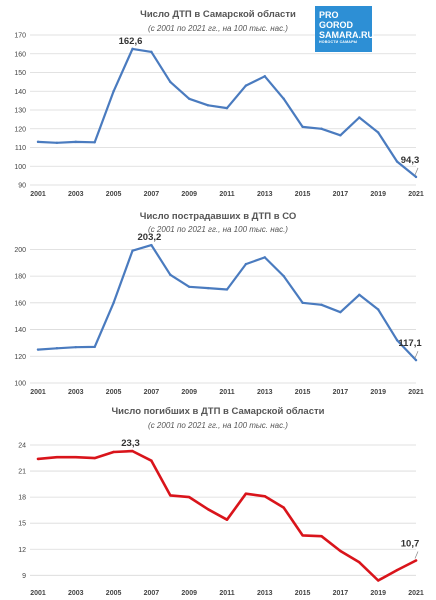 Image resolution: width=436 pixels, height=600 pixels. What do you see at coordinates (378, 194) in the screenshot?
I see `chart-1-x-tick-label: 2019` at bounding box center [378, 194].